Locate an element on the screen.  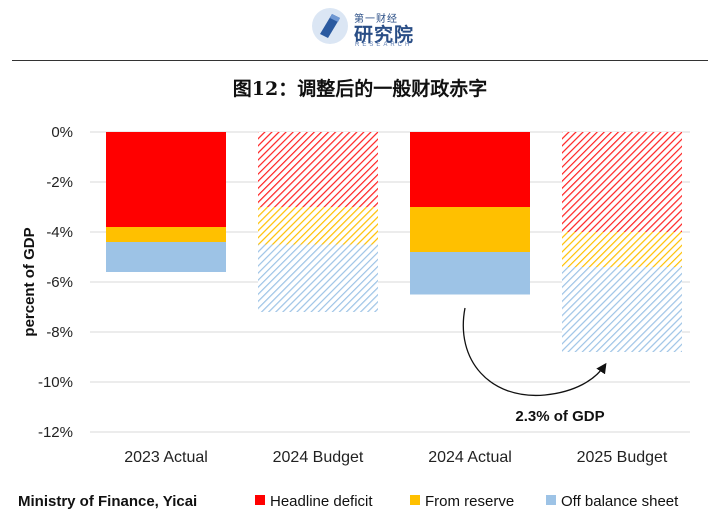
y-axis-label: percent of GDP is located at coordinates (29, 281).